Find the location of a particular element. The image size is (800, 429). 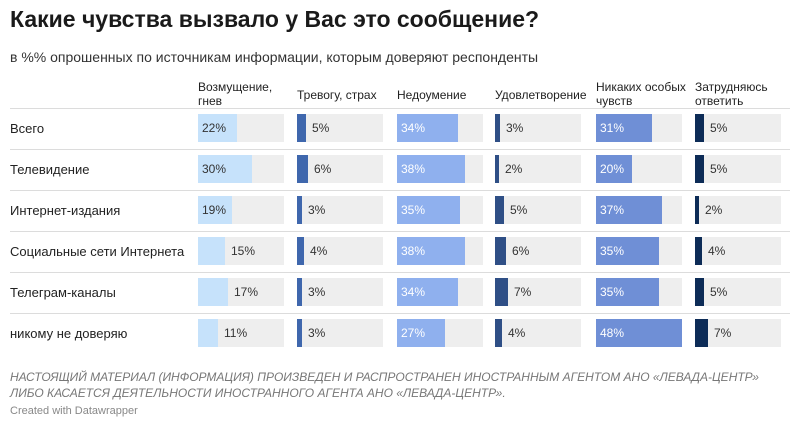

row-label: Телевидение is located at coordinates (50, 169).